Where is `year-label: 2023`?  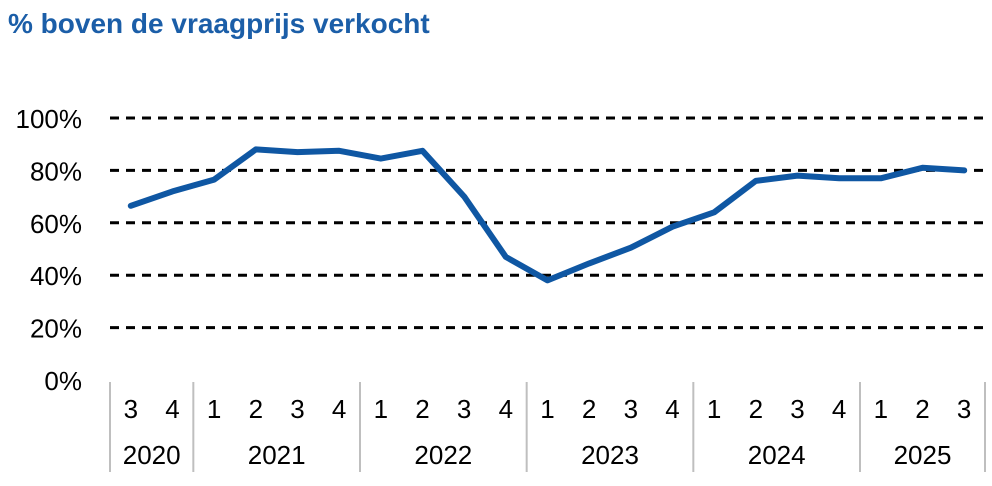 year-label: 2023 is located at coordinates (610, 455).